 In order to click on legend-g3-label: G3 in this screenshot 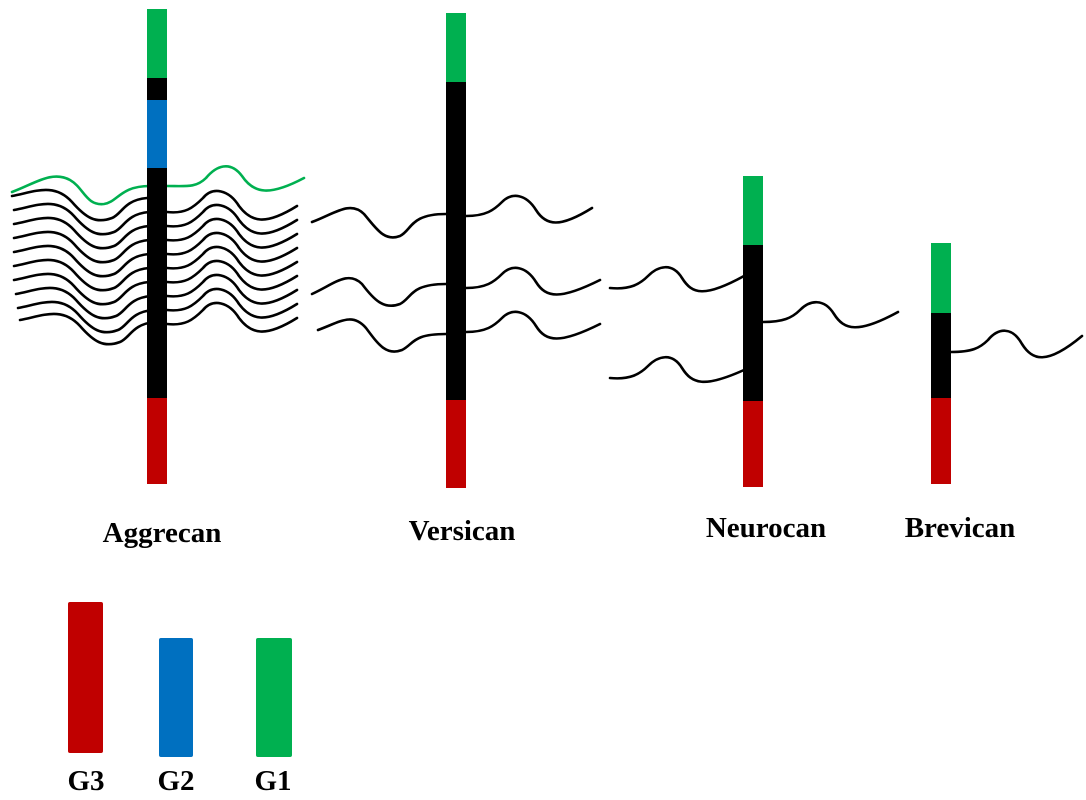, I will do `click(85, 781)`.